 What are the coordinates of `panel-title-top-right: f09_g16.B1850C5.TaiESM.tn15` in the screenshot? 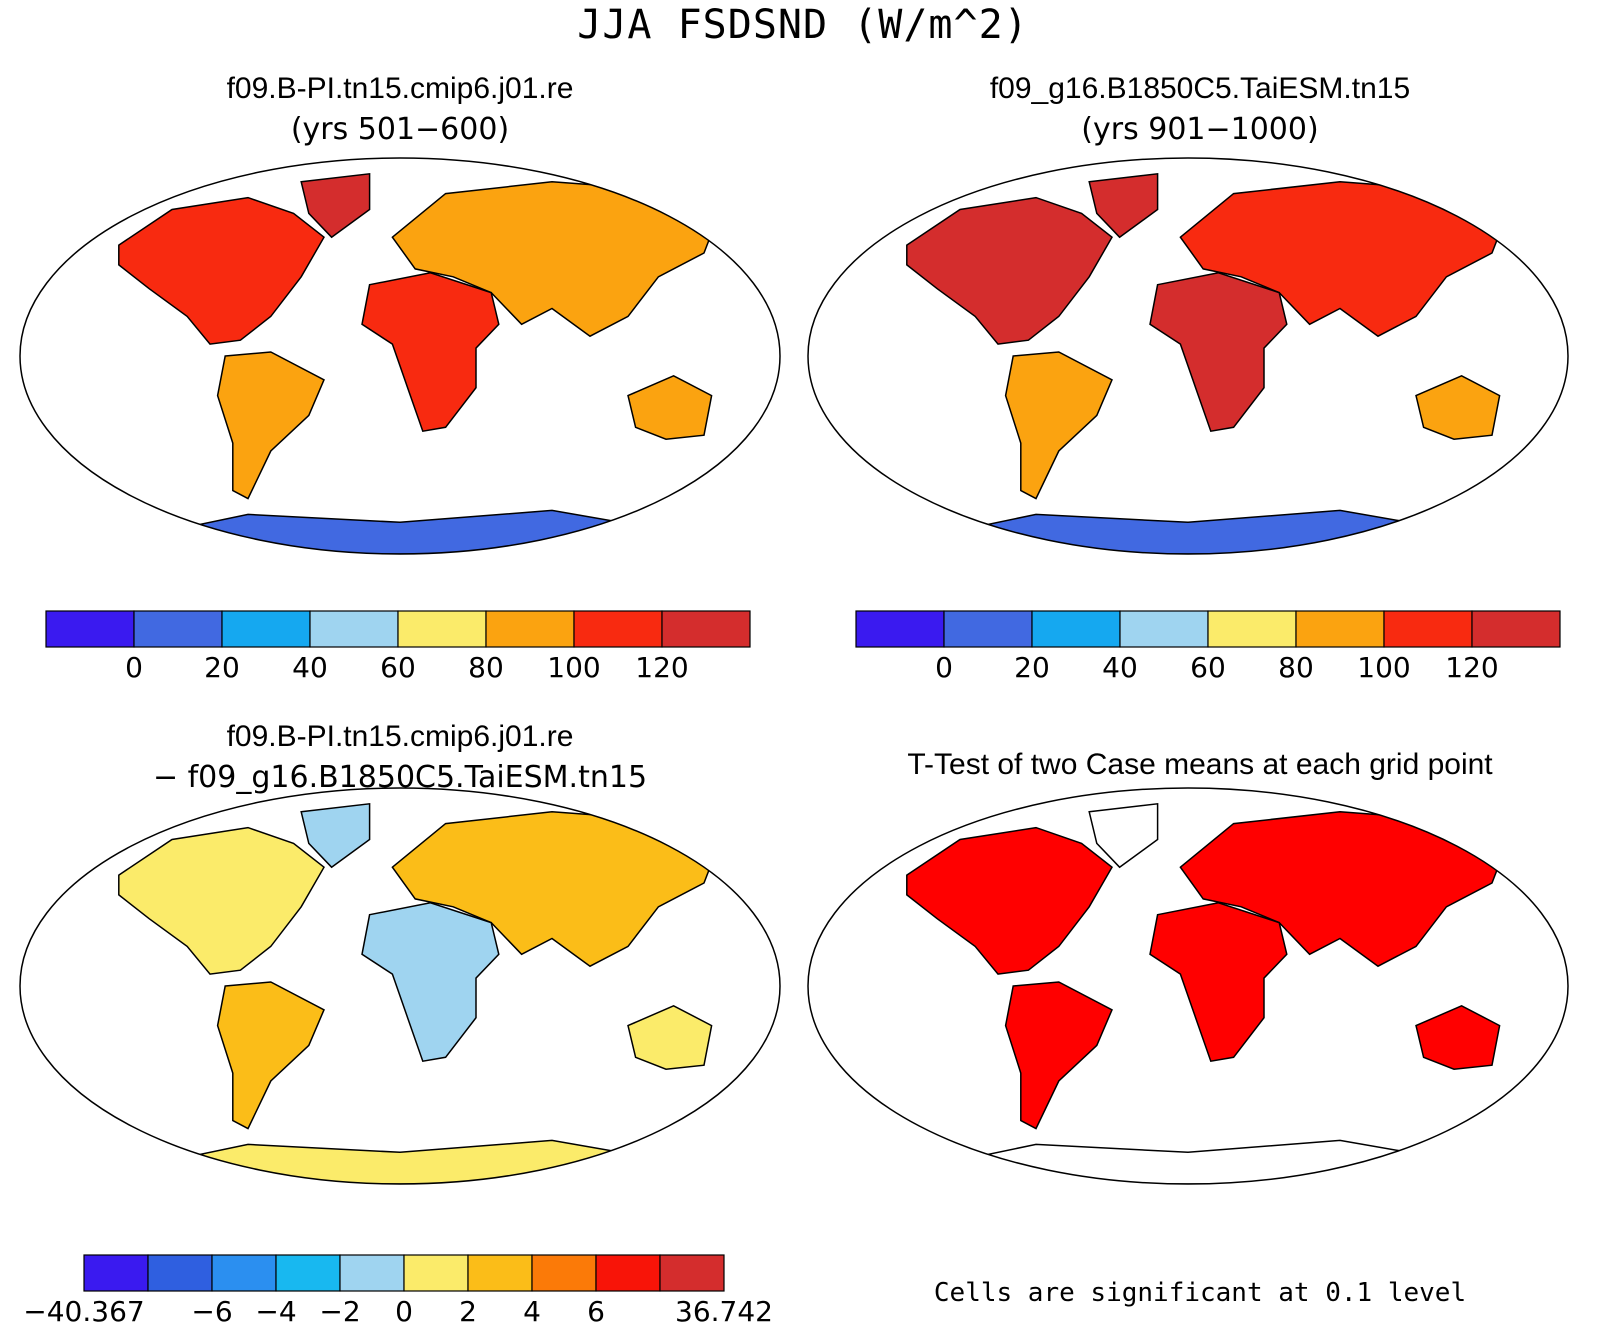 It's located at (1200, 88).